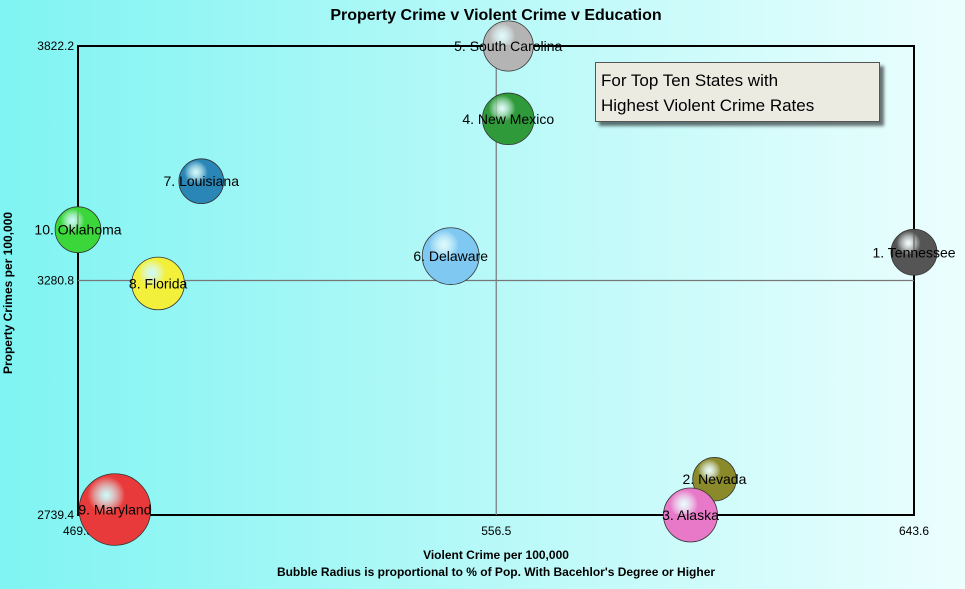  I want to click on bubble-label: 4. New Mexico, so click(508, 119).